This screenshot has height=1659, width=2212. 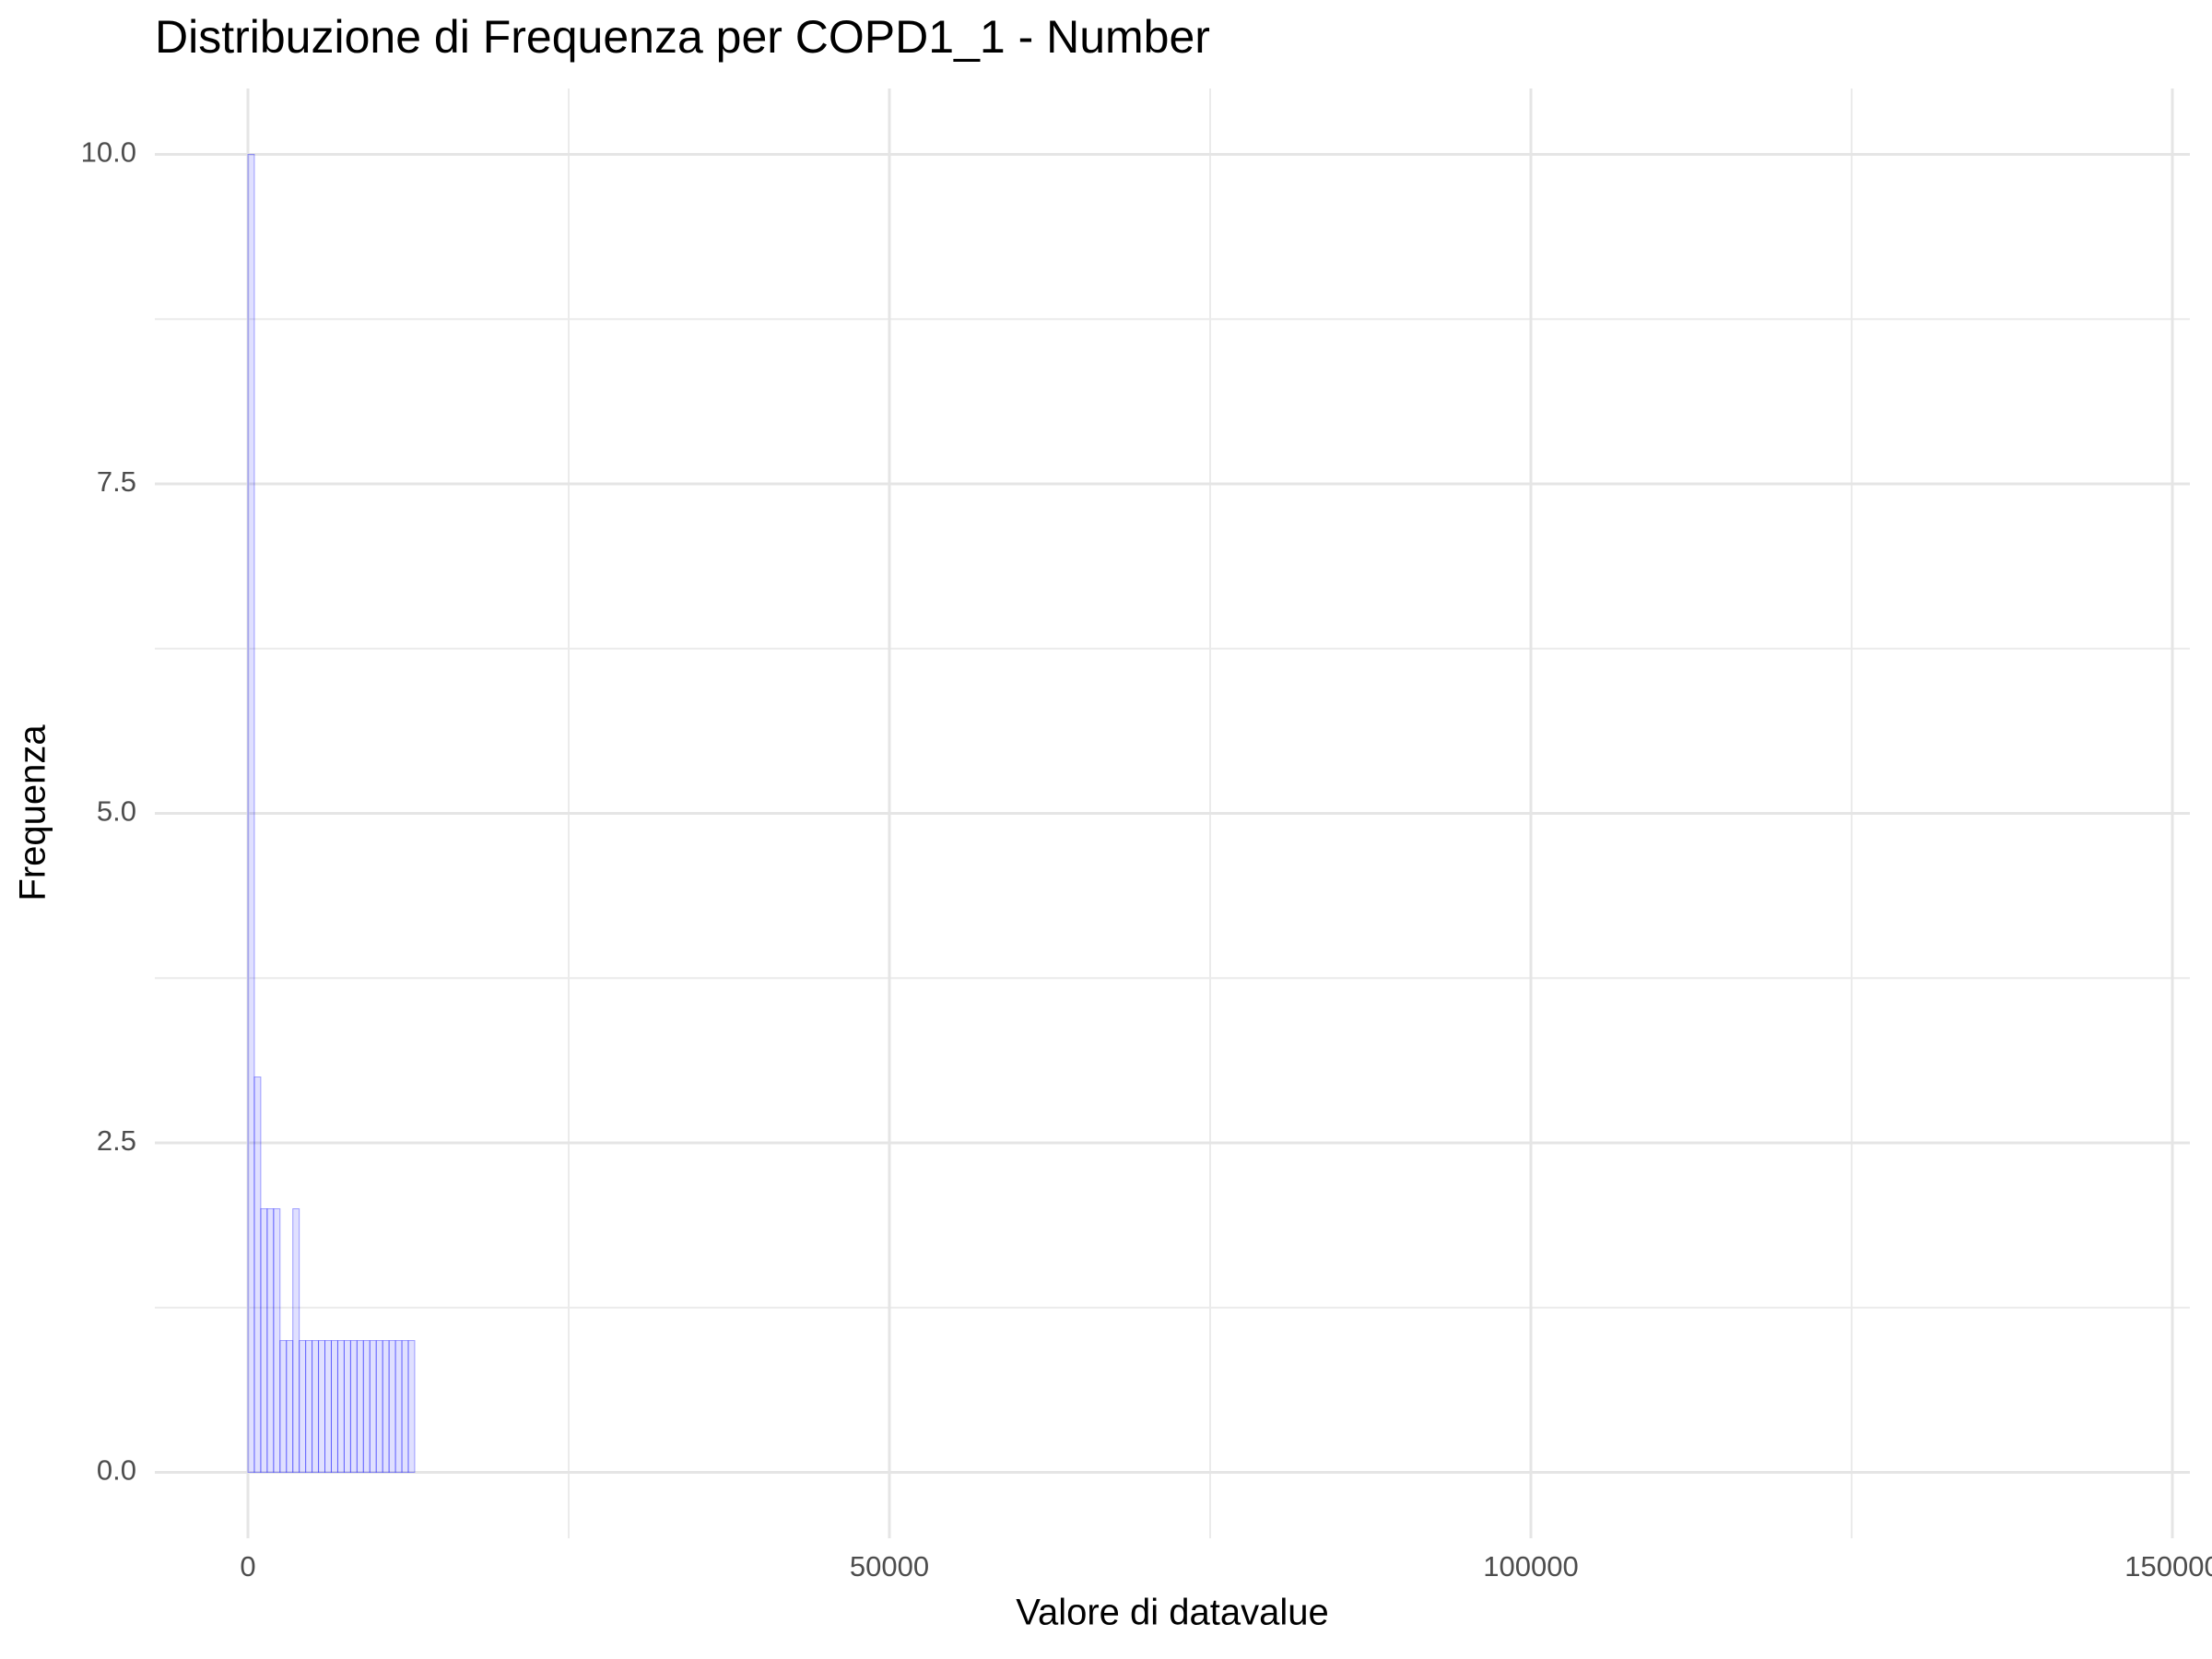 I want to click on y-tick-label: 2.5, so click(x=116, y=1140).